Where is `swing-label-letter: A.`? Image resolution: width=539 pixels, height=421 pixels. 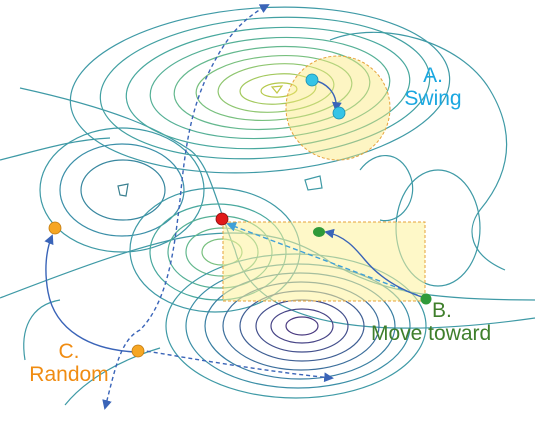 swing-label-letter: A. is located at coordinates (433, 75).